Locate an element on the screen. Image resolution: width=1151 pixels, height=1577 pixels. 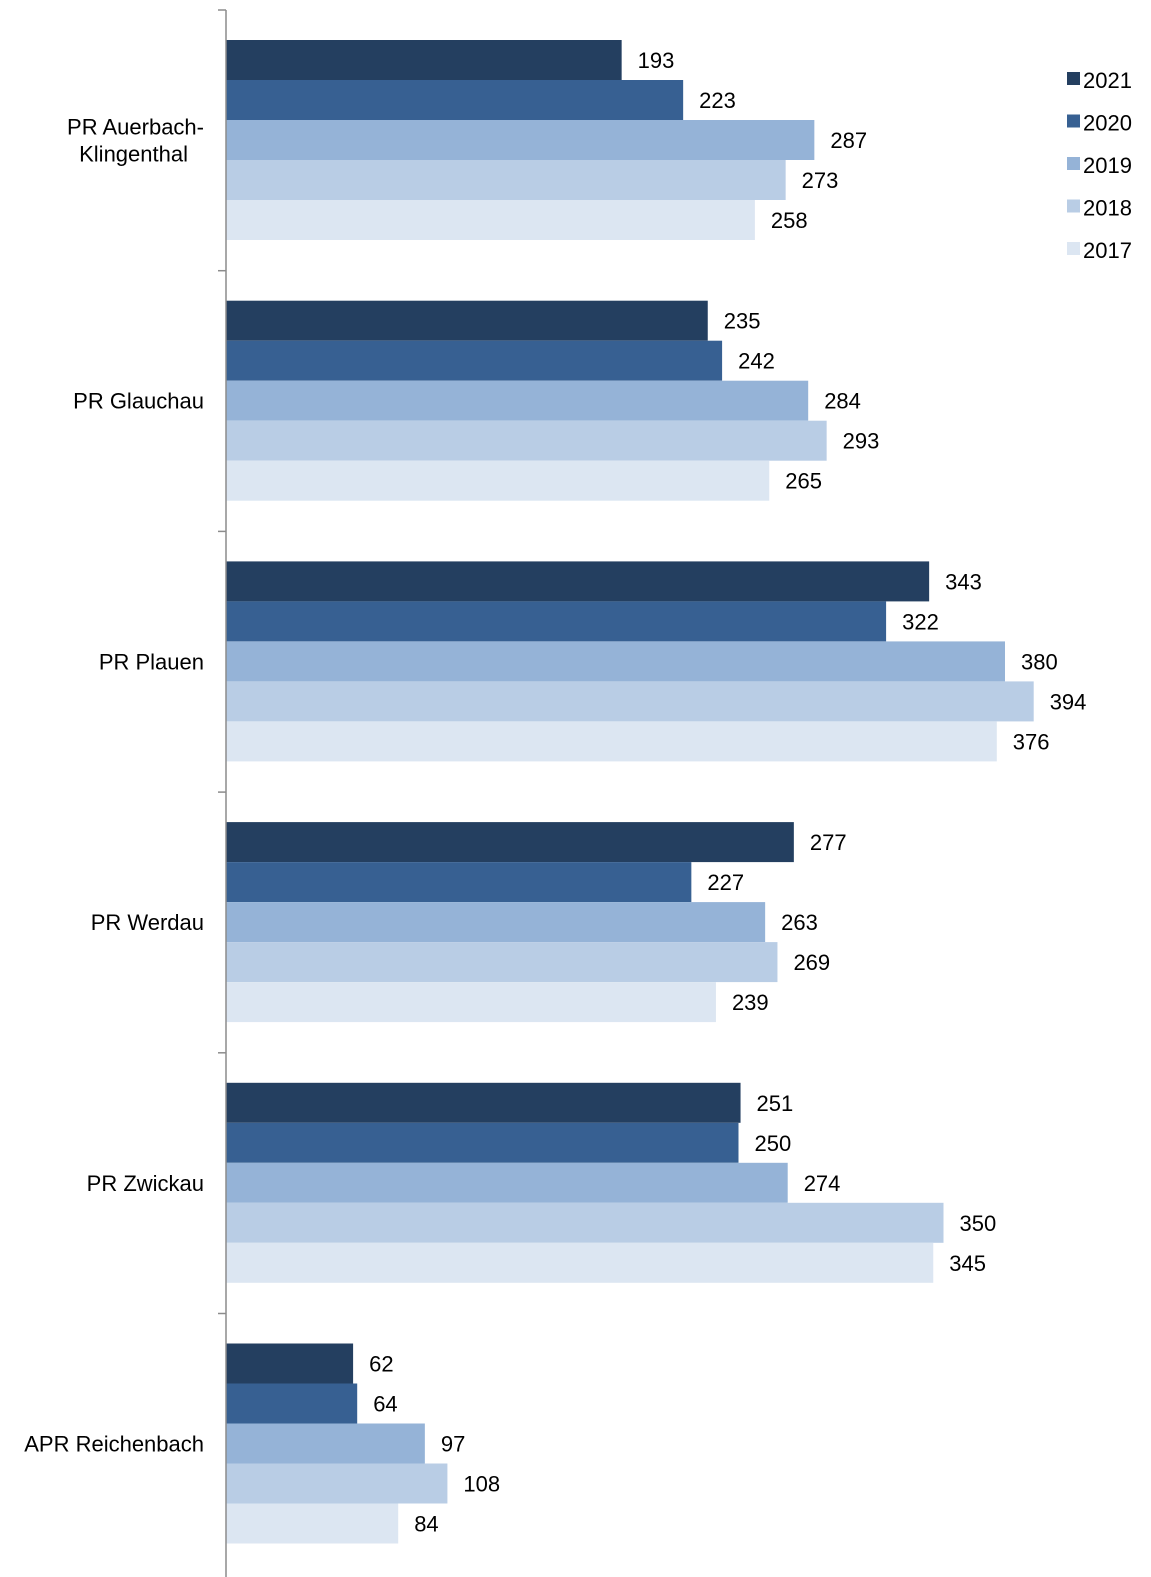
data-label: 251 is located at coordinates (775, 1103).